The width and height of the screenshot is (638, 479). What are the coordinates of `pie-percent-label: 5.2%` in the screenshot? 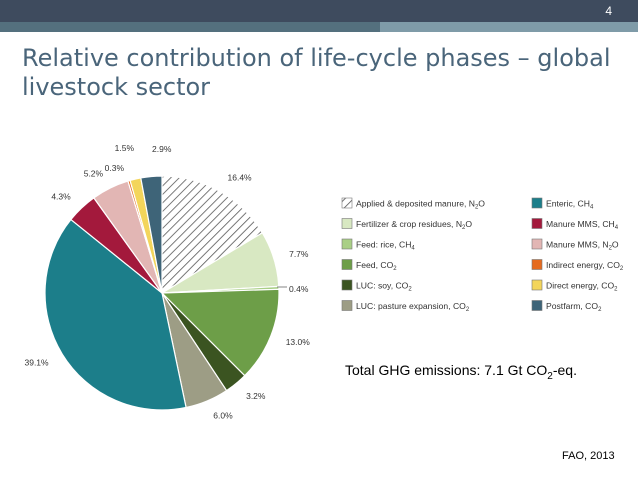 It's located at (94, 174).